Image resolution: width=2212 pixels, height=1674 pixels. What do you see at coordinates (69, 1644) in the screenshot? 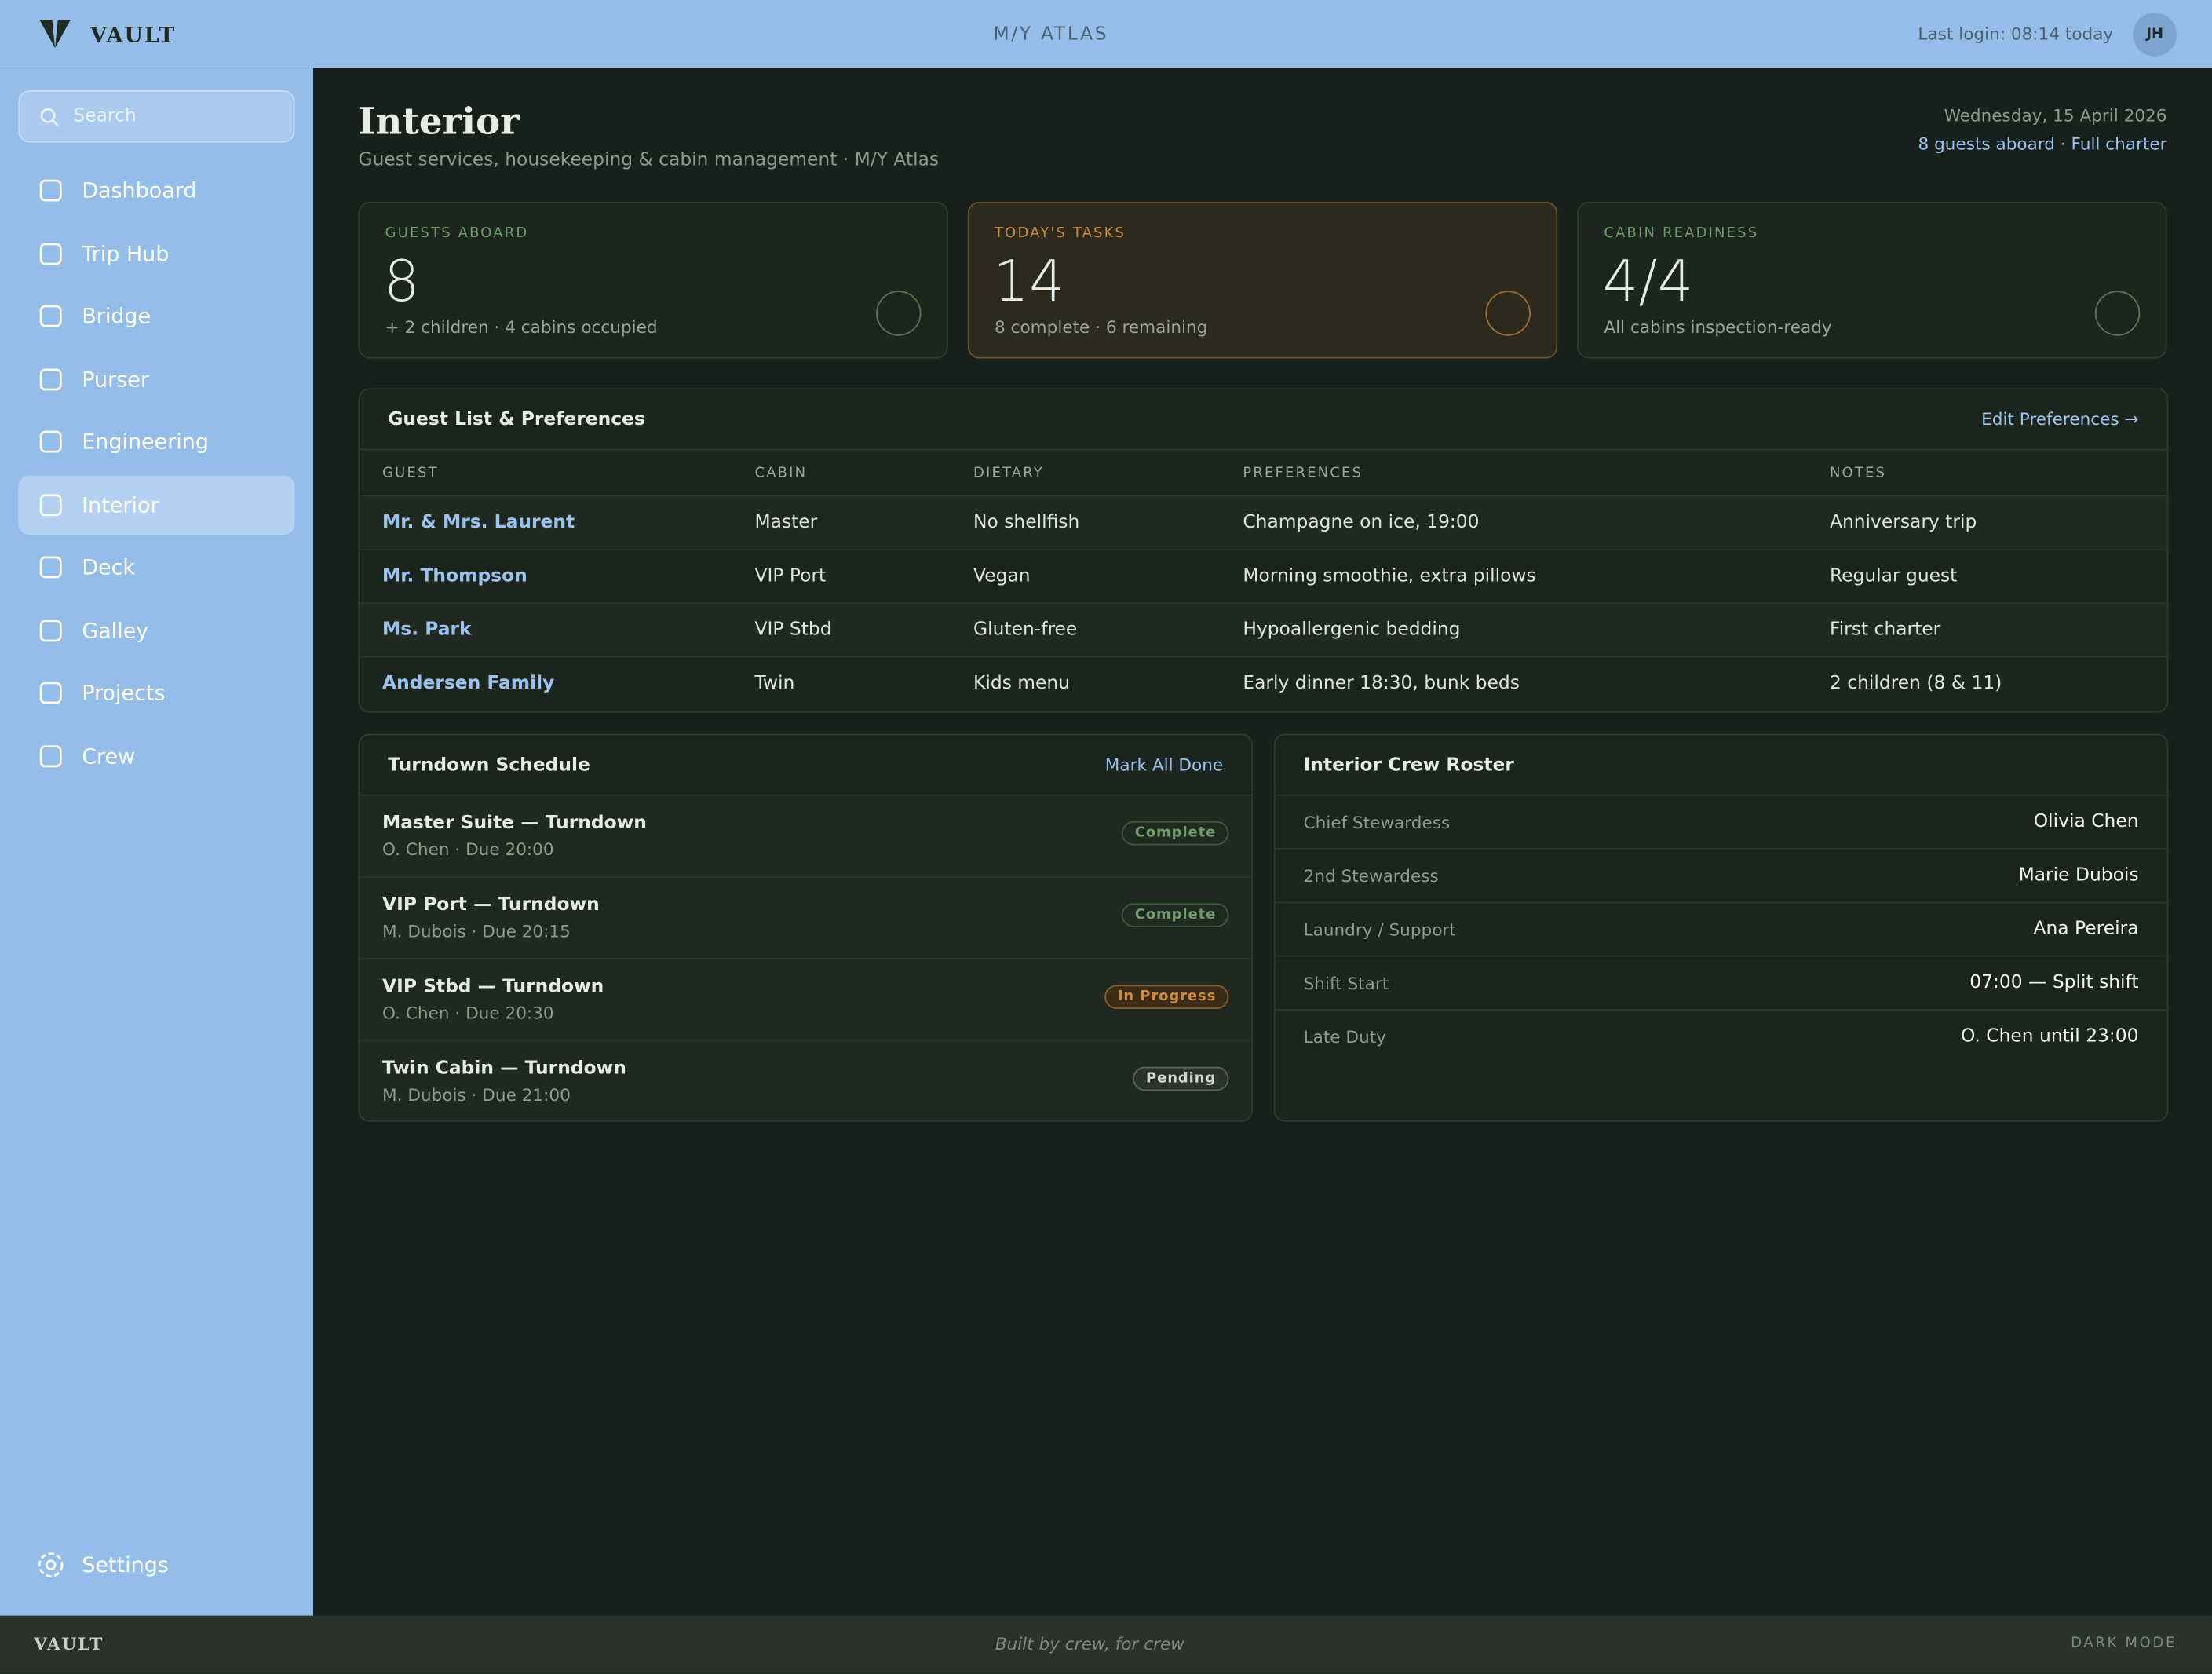
I see `footer-brand: VAULT` at bounding box center [69, 1644].